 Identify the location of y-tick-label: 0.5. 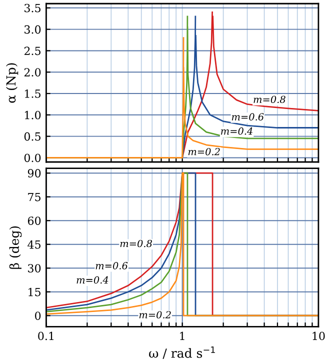
(32, 136).